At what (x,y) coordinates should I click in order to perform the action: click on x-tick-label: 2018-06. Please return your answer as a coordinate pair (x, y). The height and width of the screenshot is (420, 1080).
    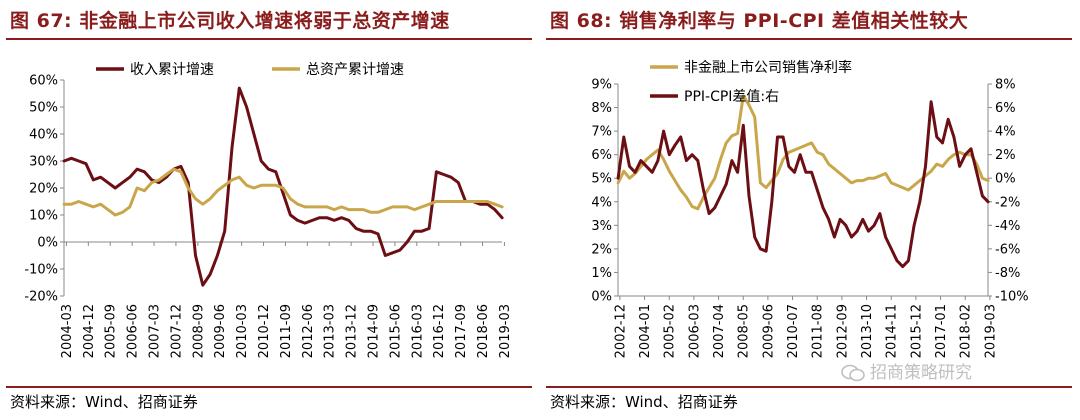
    Looking at the image, I should click on (483, 331).